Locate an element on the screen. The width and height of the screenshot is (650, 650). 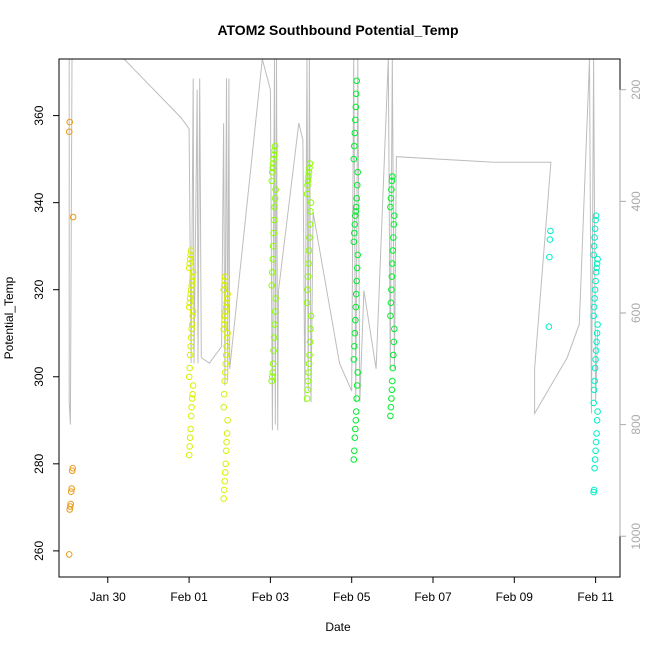
y-tick-label: 340 is located at coordinates (39, 202).